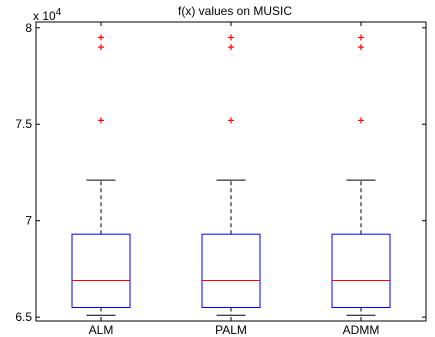 The height and width of the screenshot is (337, 435). Describe the element at coordinates (47, 15) in the screenshot. I see `y-multiplier-label: x 104` at that location.